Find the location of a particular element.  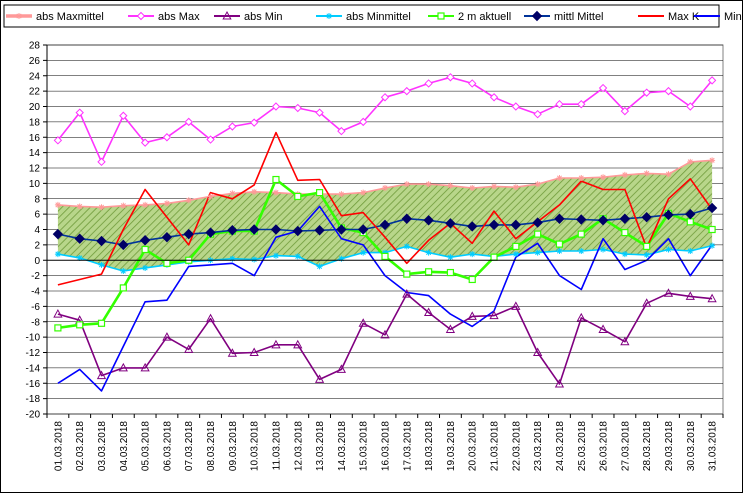

y-tick-label: 26 is located at coordinates (35, 61).